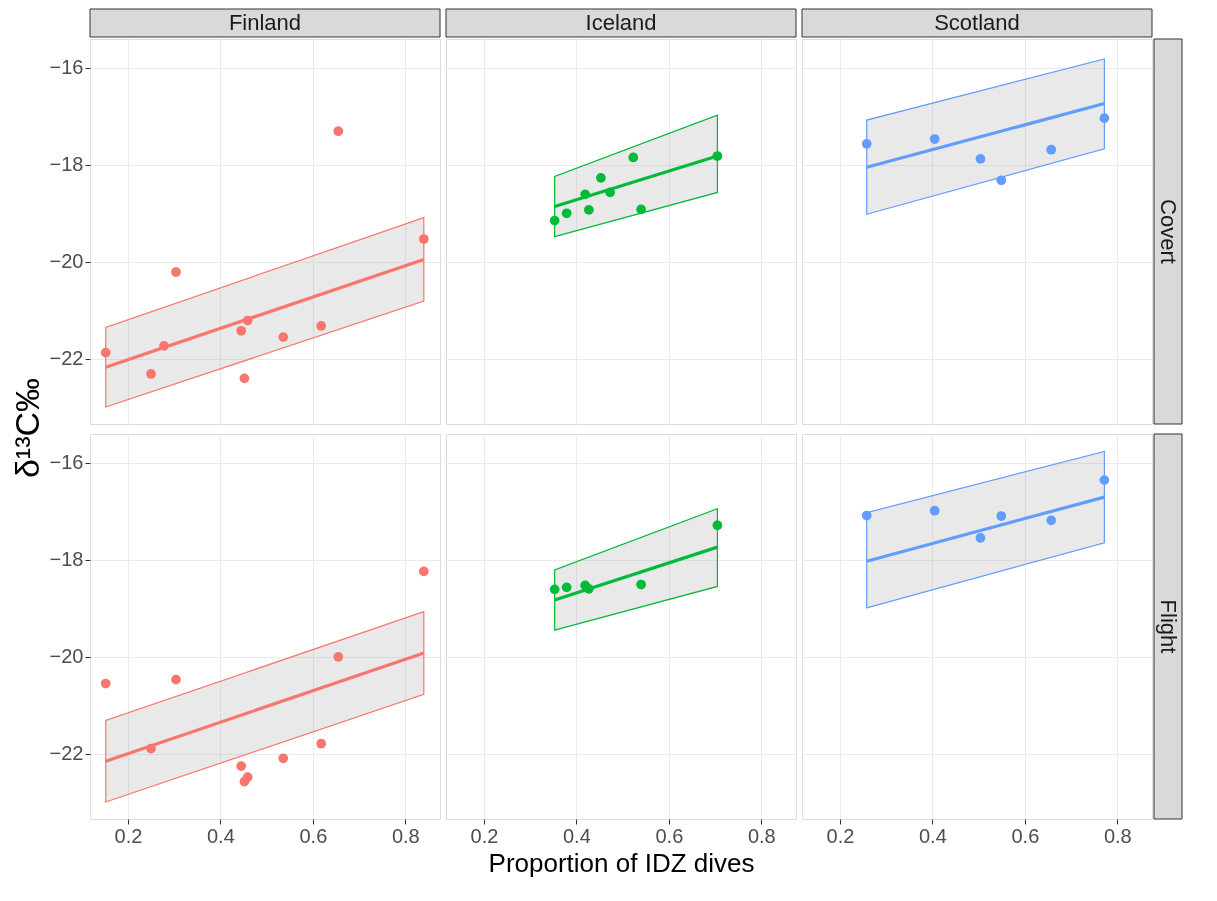  What do you see at coordinates (621, 22) in the screenshot?
I see `chart-title: Iceland` at bounding box center [621, 22].